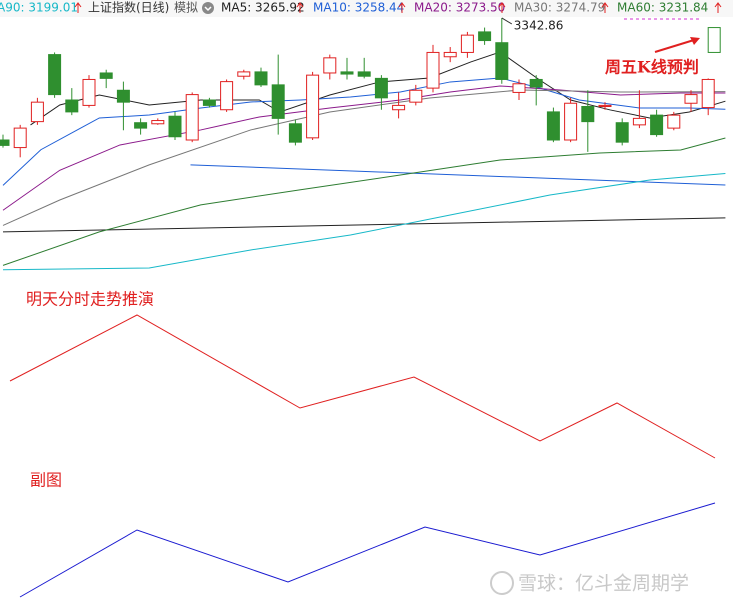 This screenshot has height=607, width=733. I want to click on ma-line, so click(378, 88).